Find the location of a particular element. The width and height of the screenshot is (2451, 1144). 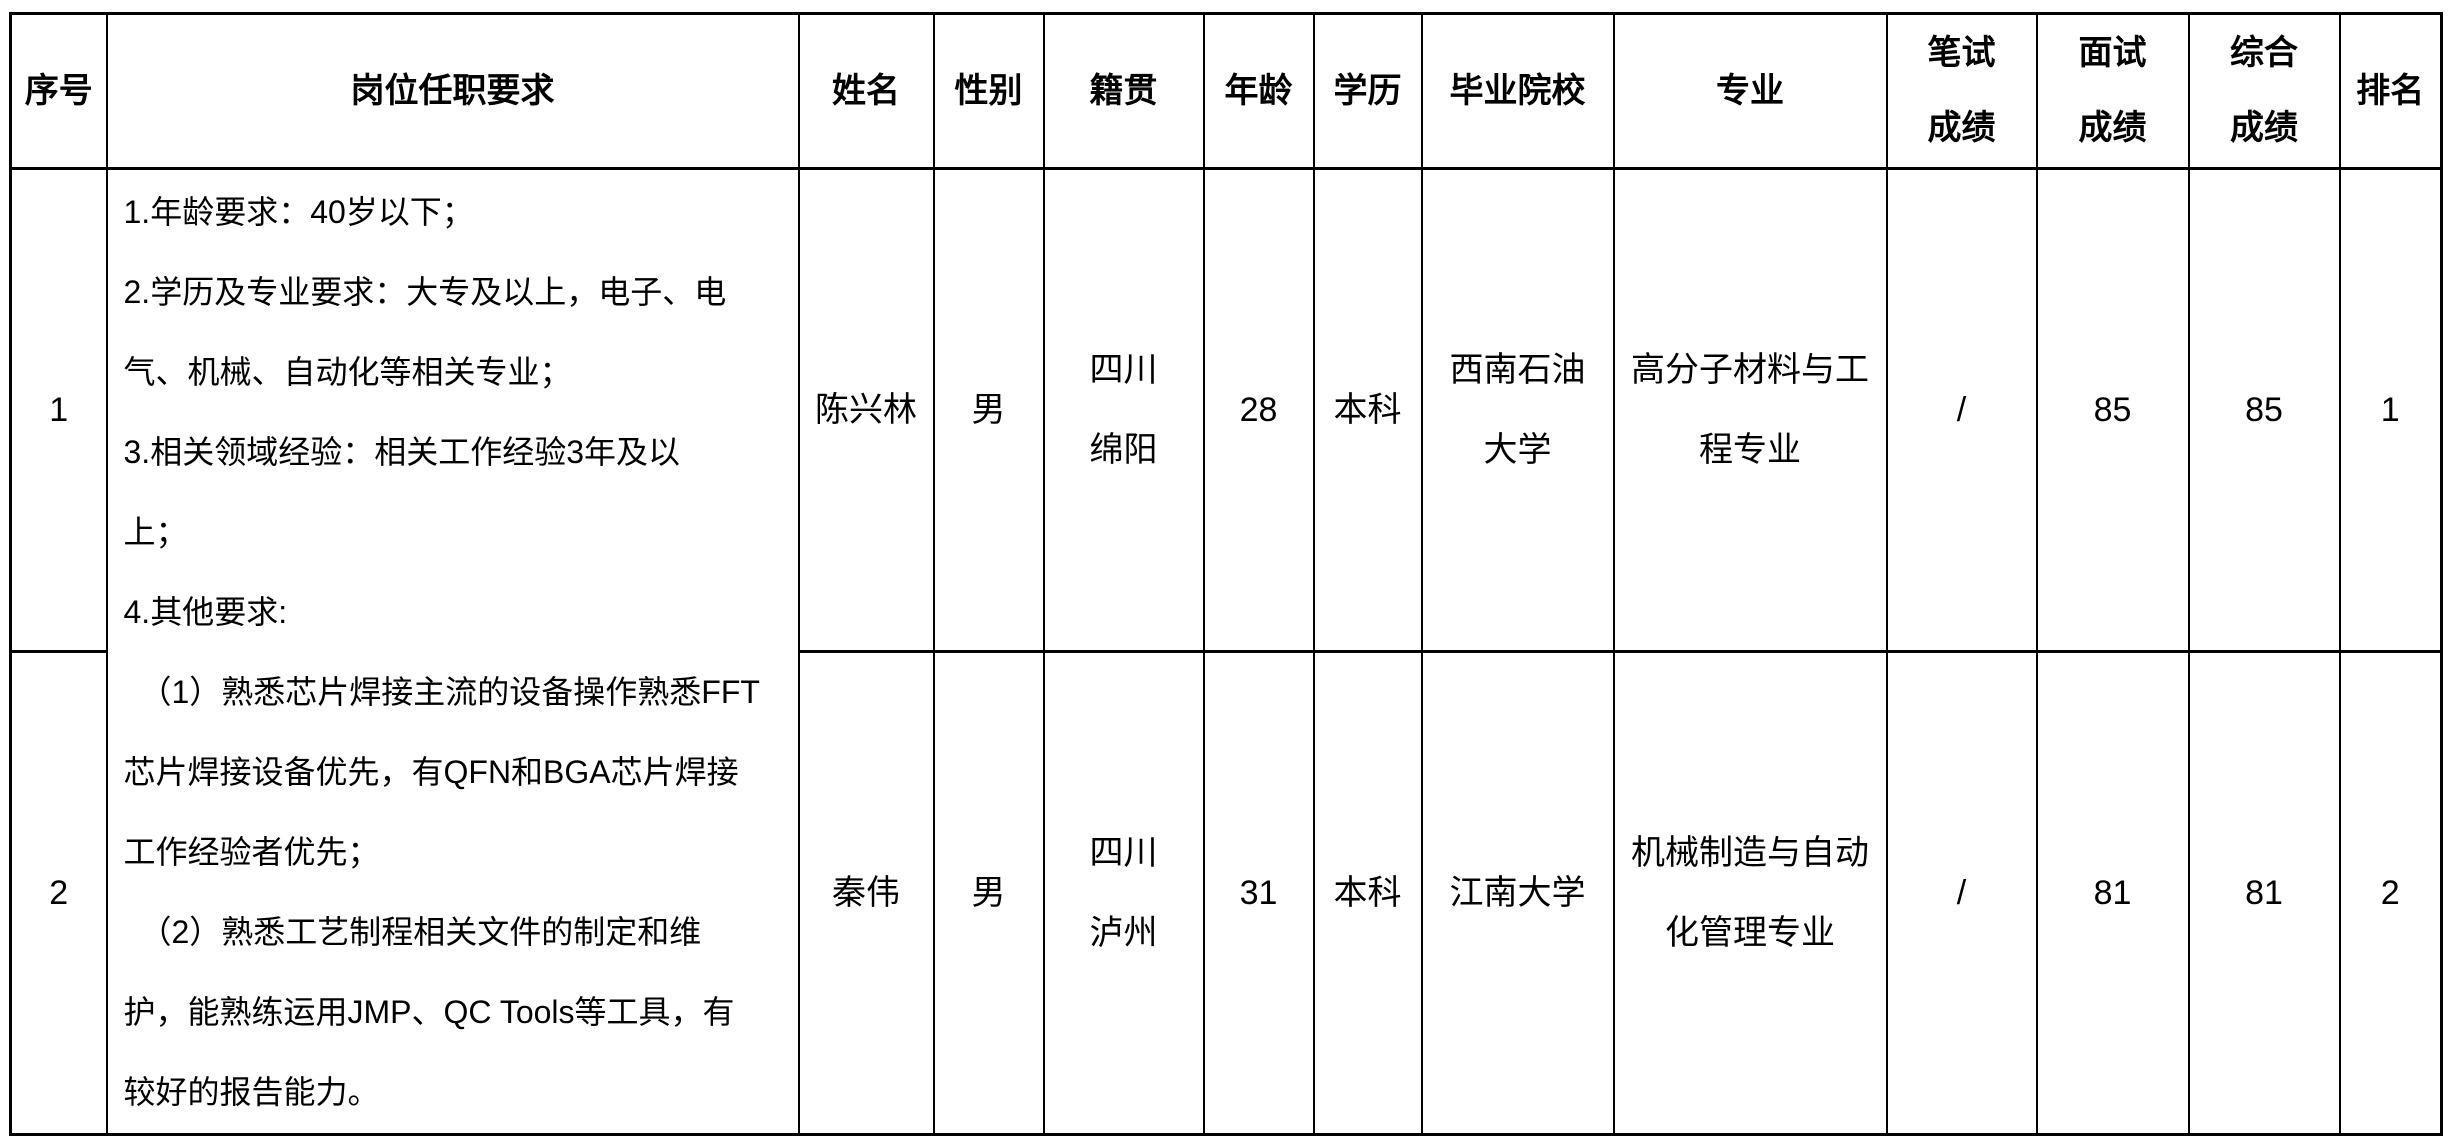

cell-graduate-school: 江南大学 is located at coordinates (1517, 893).